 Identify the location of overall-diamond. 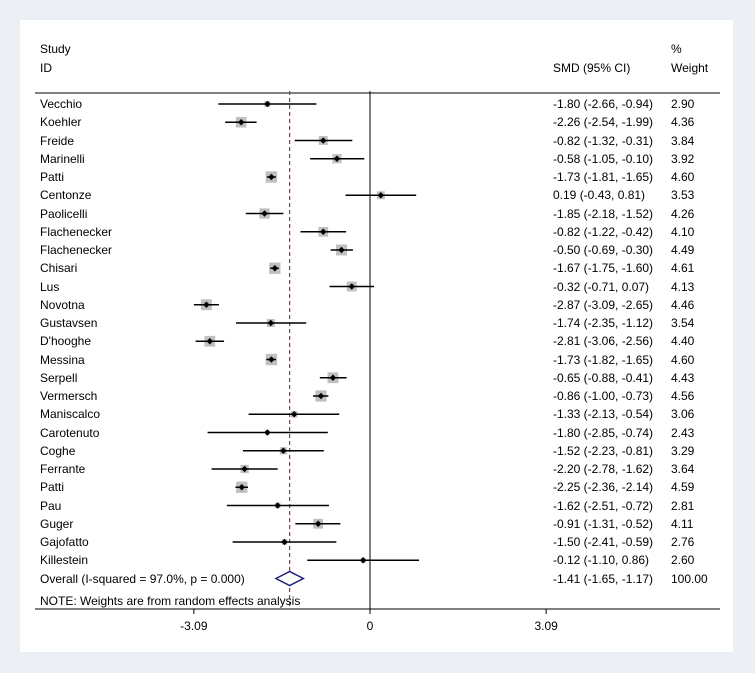
(289, 578).